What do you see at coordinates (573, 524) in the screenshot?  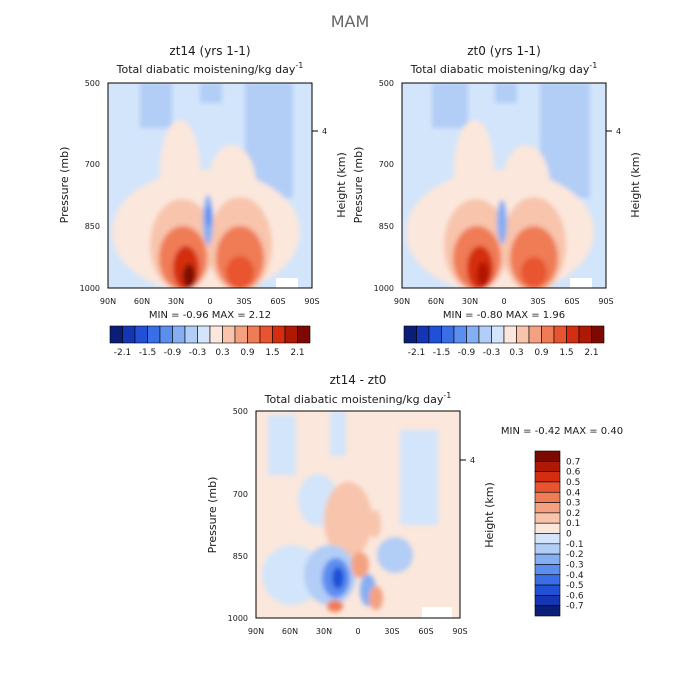 I see `colorbar-label: 0.1` at bounding box center [573, 524].